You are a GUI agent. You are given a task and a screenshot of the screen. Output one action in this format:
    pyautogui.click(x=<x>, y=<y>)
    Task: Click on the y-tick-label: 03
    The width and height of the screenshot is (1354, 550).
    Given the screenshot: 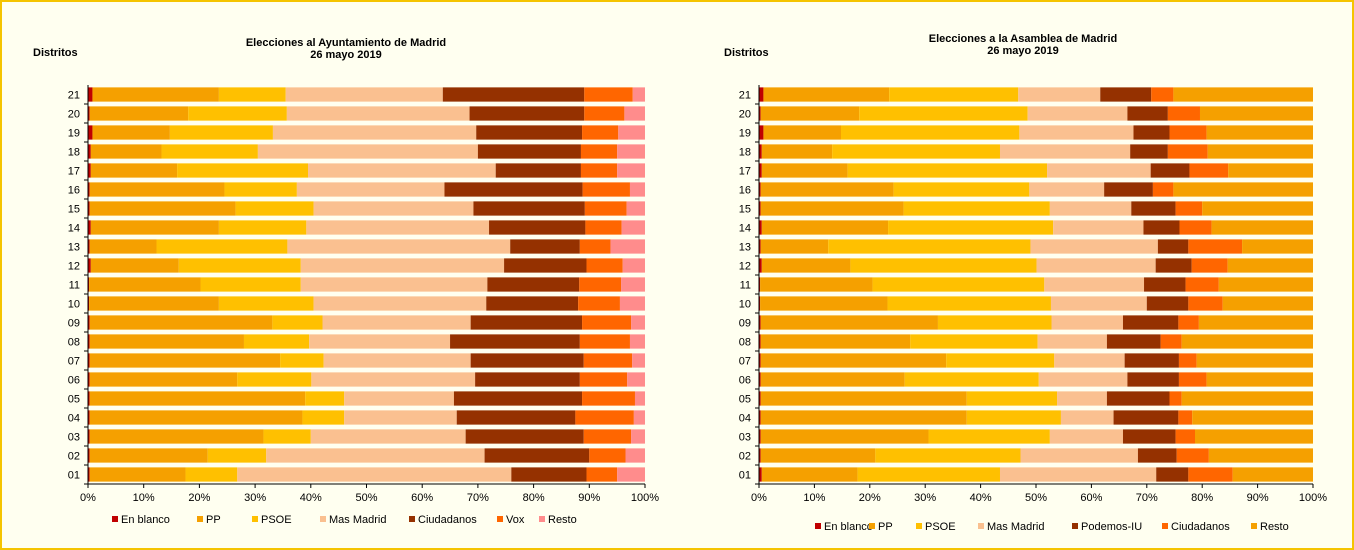 What is the action you would take?
    pyautogui.click(x=745, y=438)
    